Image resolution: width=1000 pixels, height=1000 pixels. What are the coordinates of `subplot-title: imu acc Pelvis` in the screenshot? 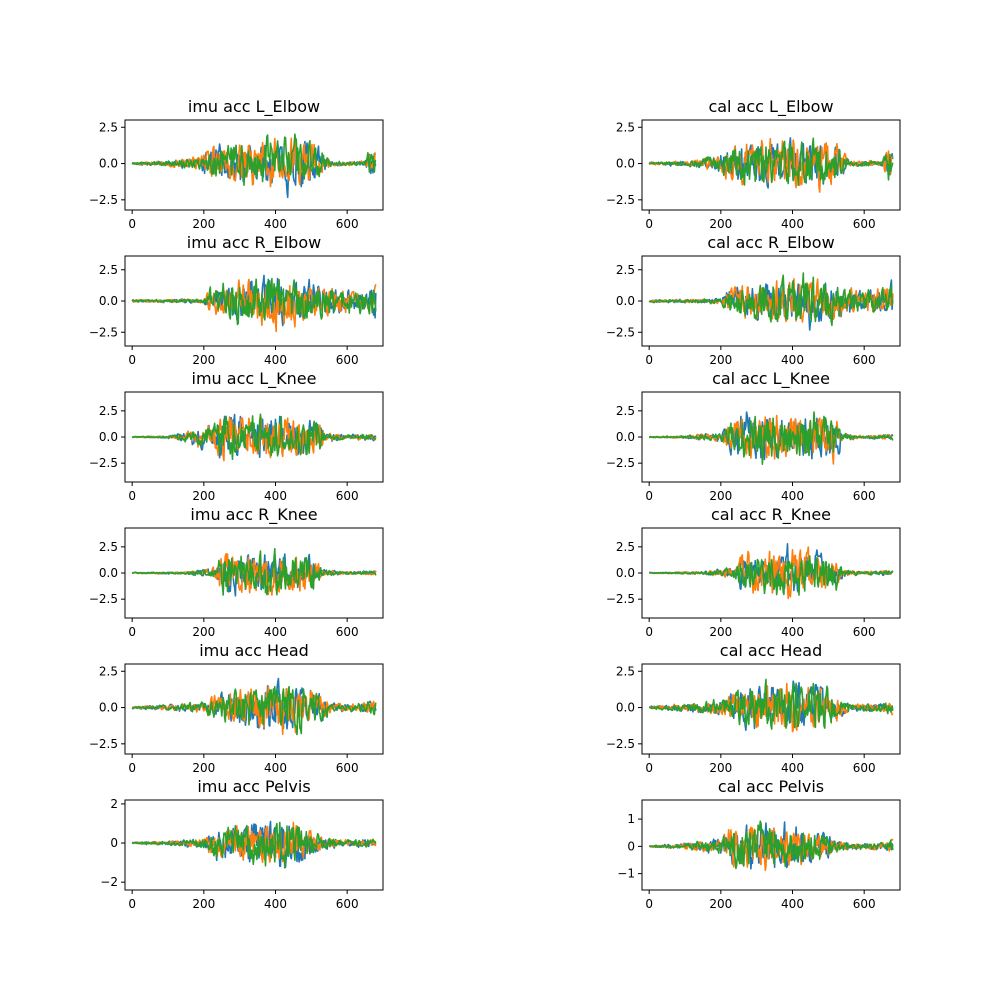 It's located at (253, 786).